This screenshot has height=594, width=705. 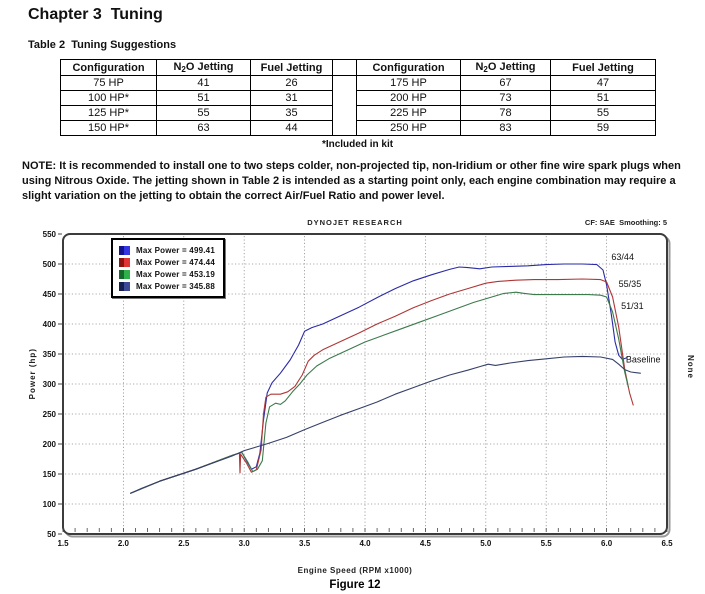 What do you see at coordinates (108, 67) in the screenshot?
I see `header-configuration-left: Configuration` at bounding box center [108, 67].